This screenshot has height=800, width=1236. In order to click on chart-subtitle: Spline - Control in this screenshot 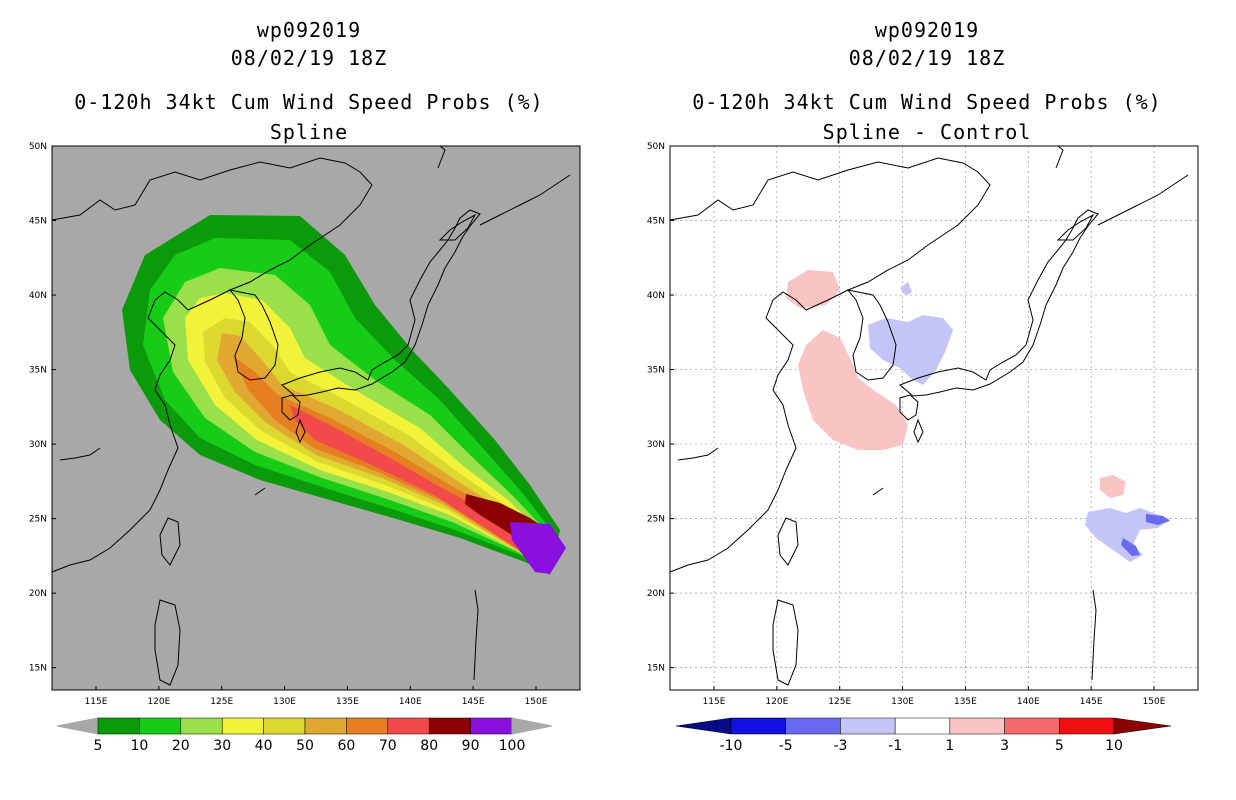, I will do `click(927, 132)`.